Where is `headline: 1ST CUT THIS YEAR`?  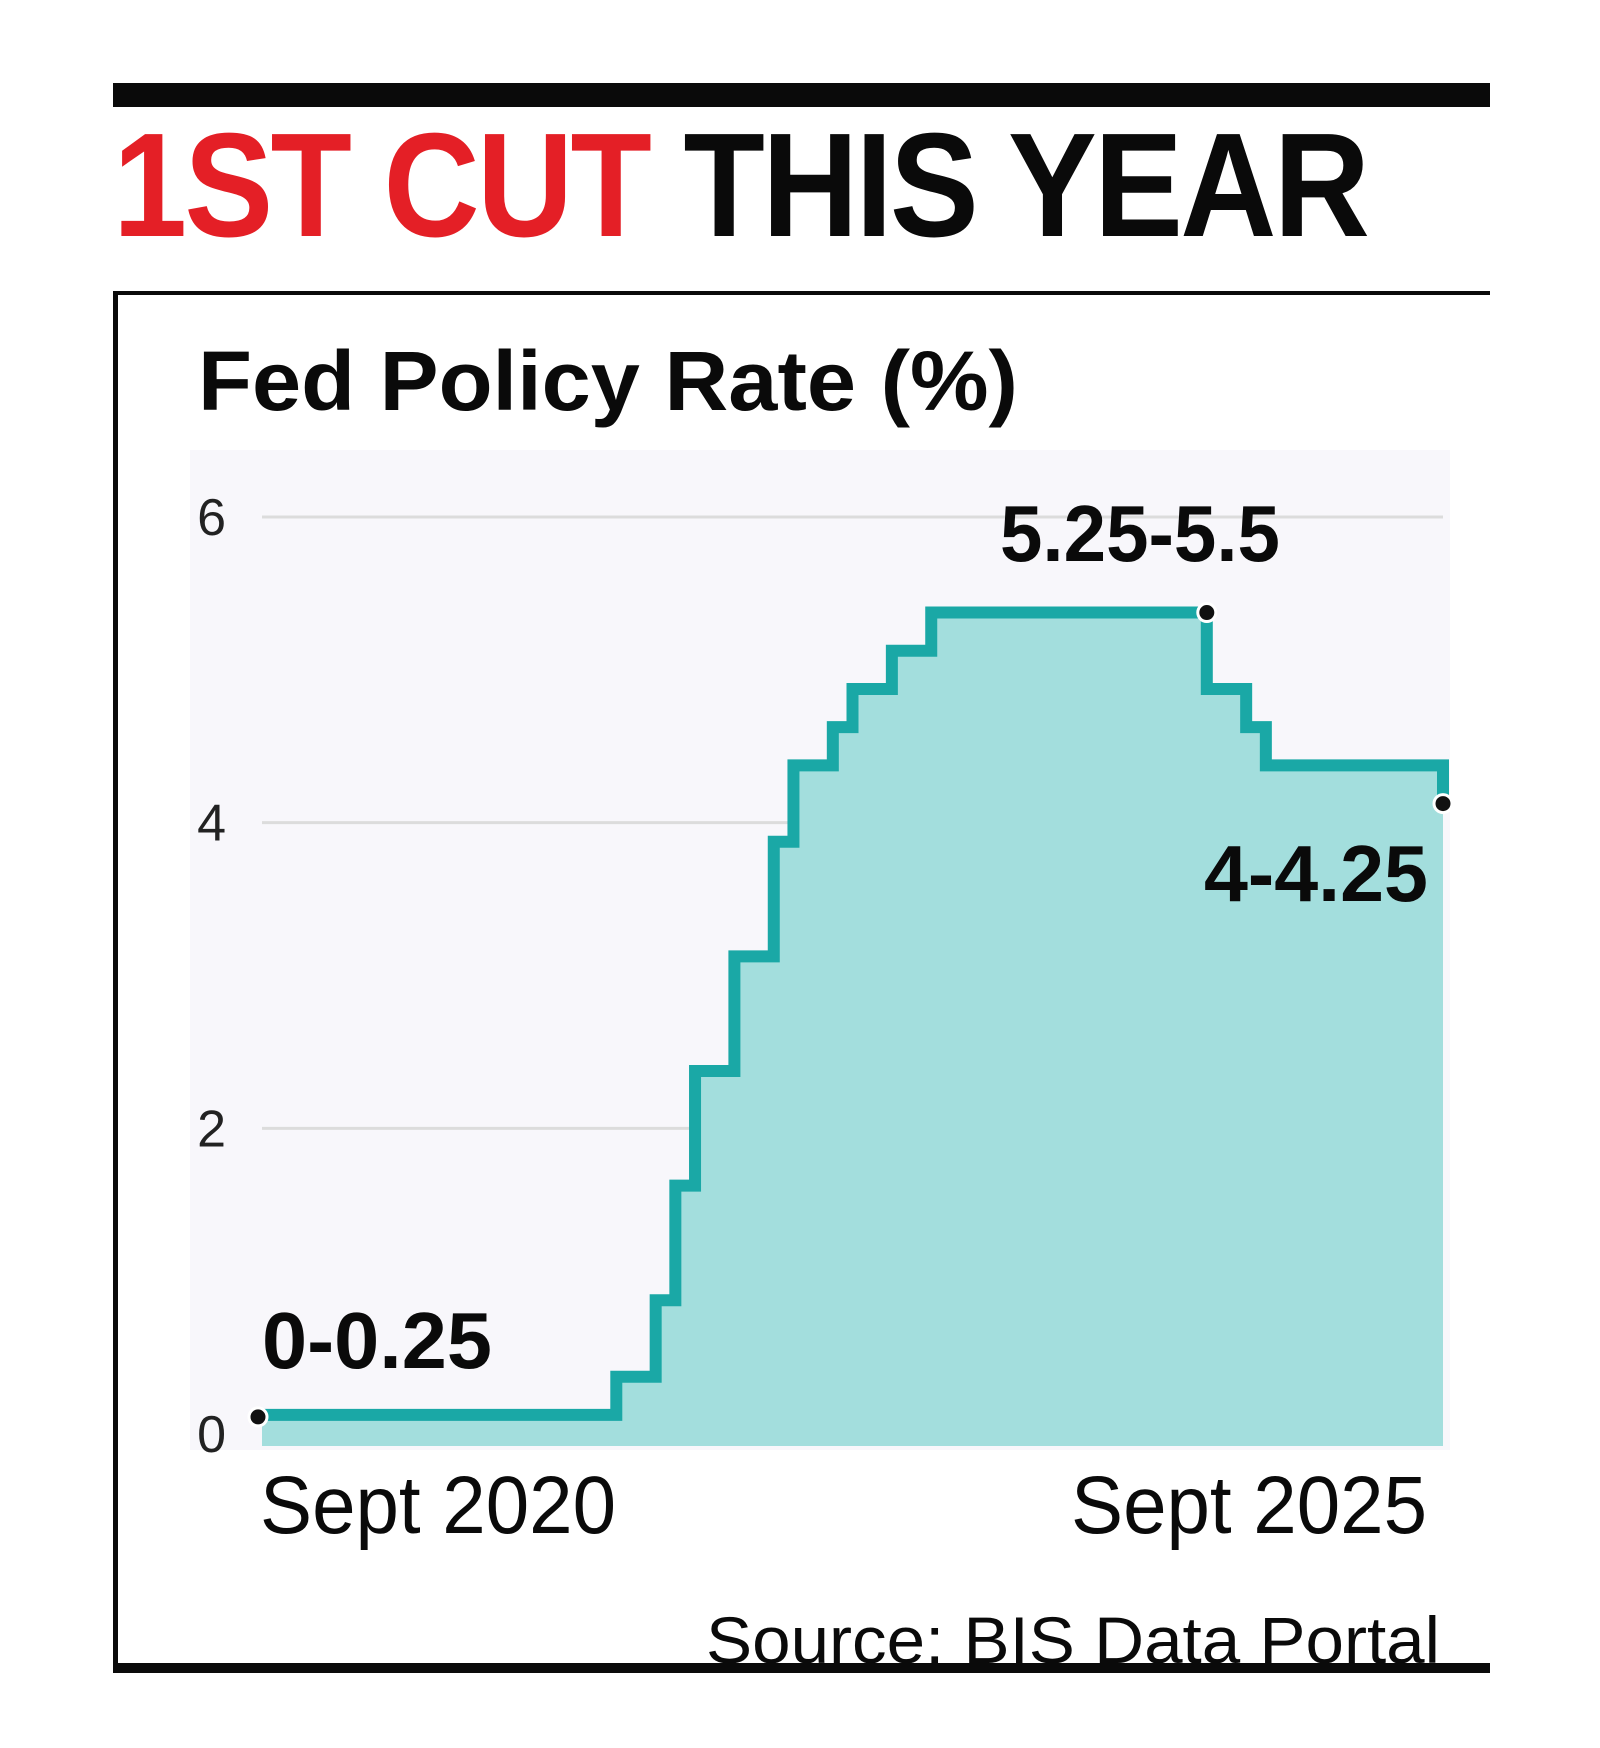
headline: 1ST CUT THIS YEAR is located at coordinates (741, 186).